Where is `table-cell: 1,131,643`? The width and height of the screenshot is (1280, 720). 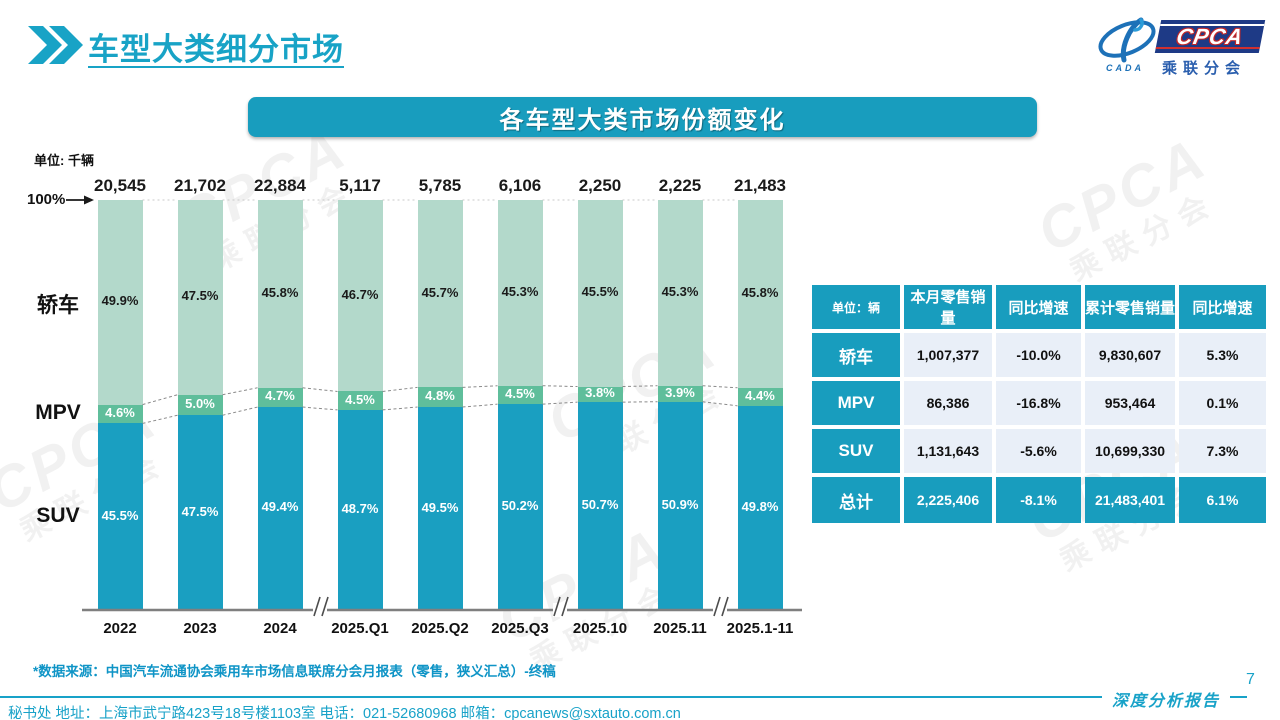 table-cell: 1,131,643 is located at coordinates (948, 451).